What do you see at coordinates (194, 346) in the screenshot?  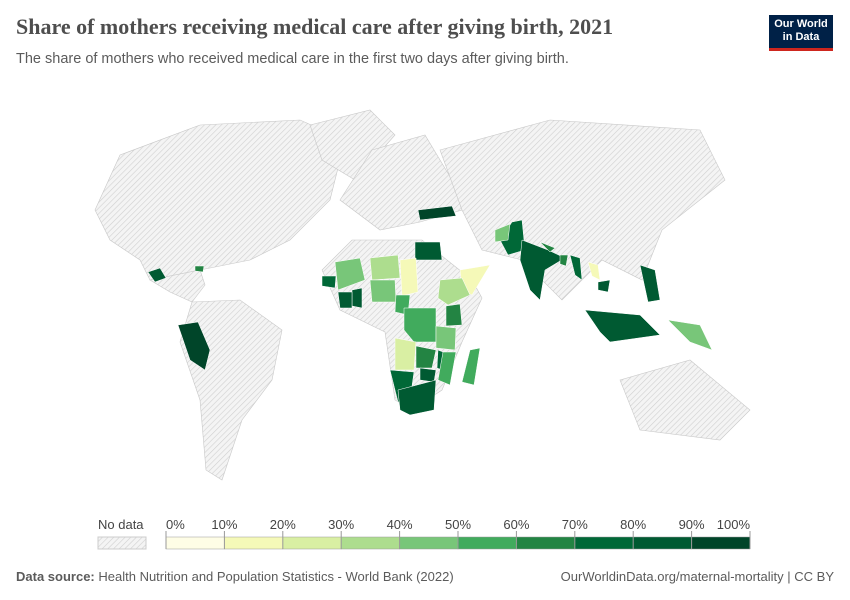 I see `country-peru` at bounding box center [194, 346].